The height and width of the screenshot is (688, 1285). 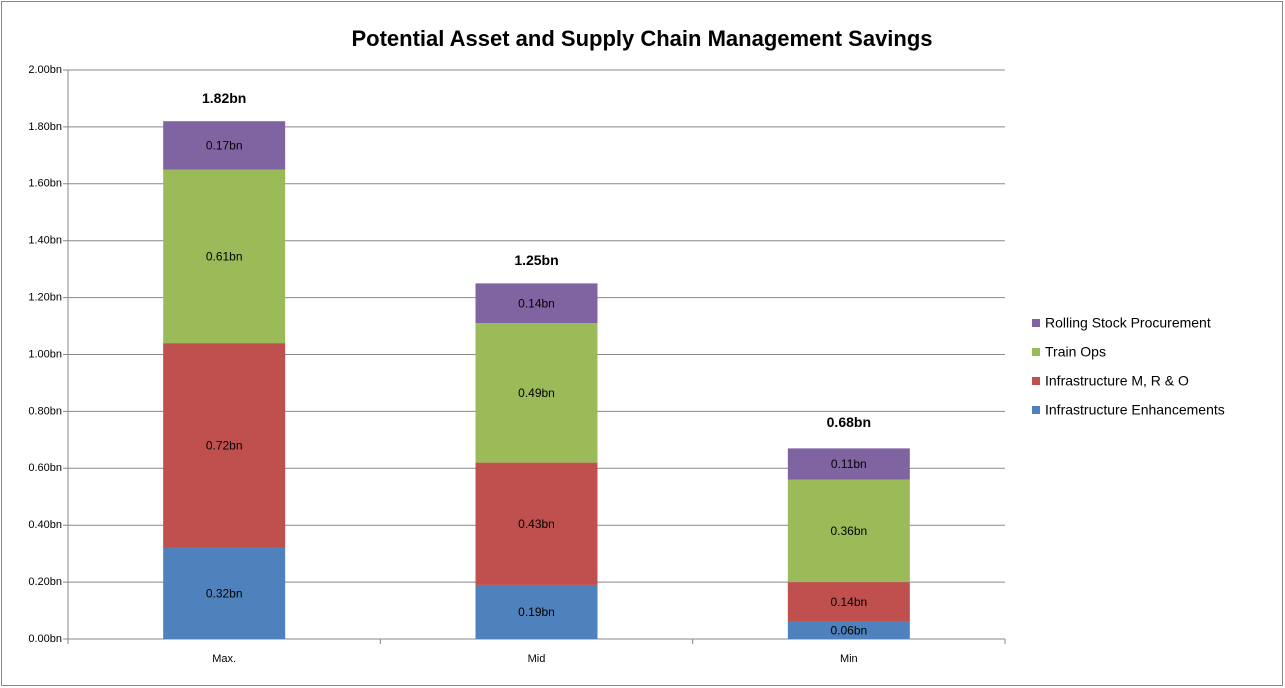 I want to click on y-tick-label: 0.60bn, so click(x=45, y=468).